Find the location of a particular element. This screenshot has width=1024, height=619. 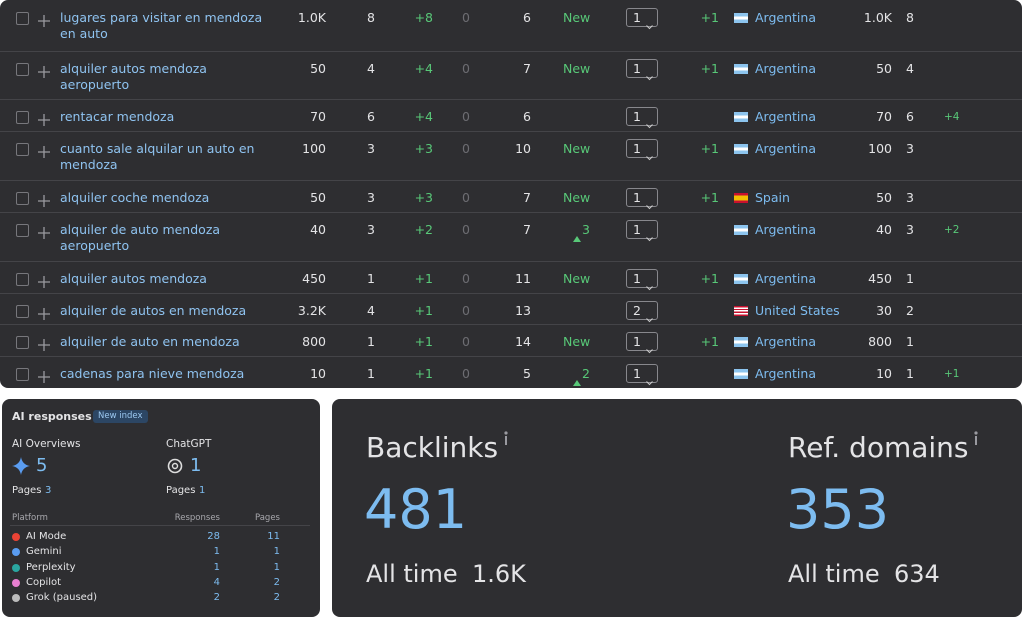

volume: 40 is located at coordinates (318, 229).